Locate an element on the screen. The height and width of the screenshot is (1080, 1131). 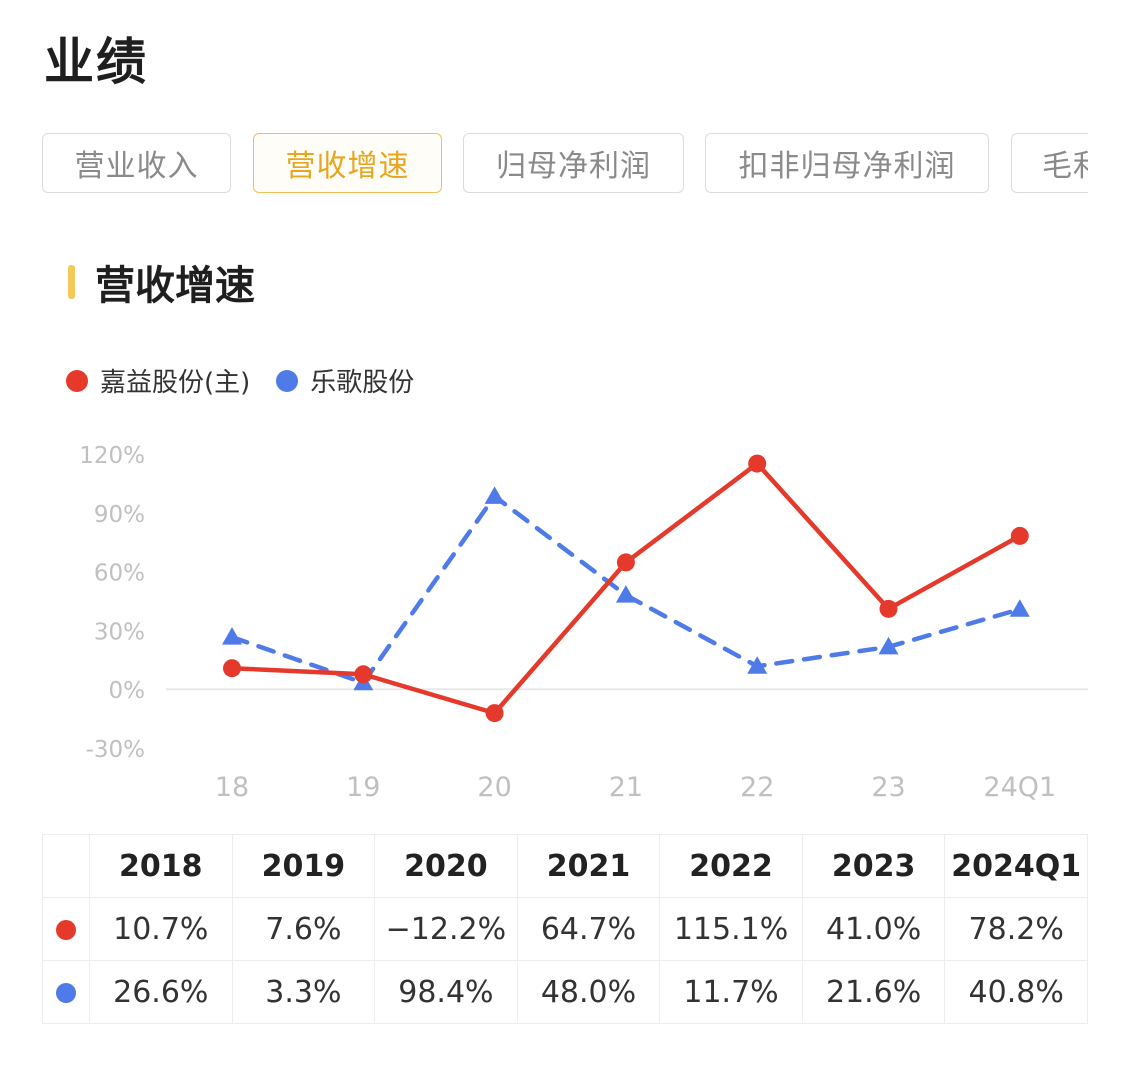
table-header-row: 2018 2019 2020 2021 2022 2023 2024Q1 is located at coordinates (565, 866).